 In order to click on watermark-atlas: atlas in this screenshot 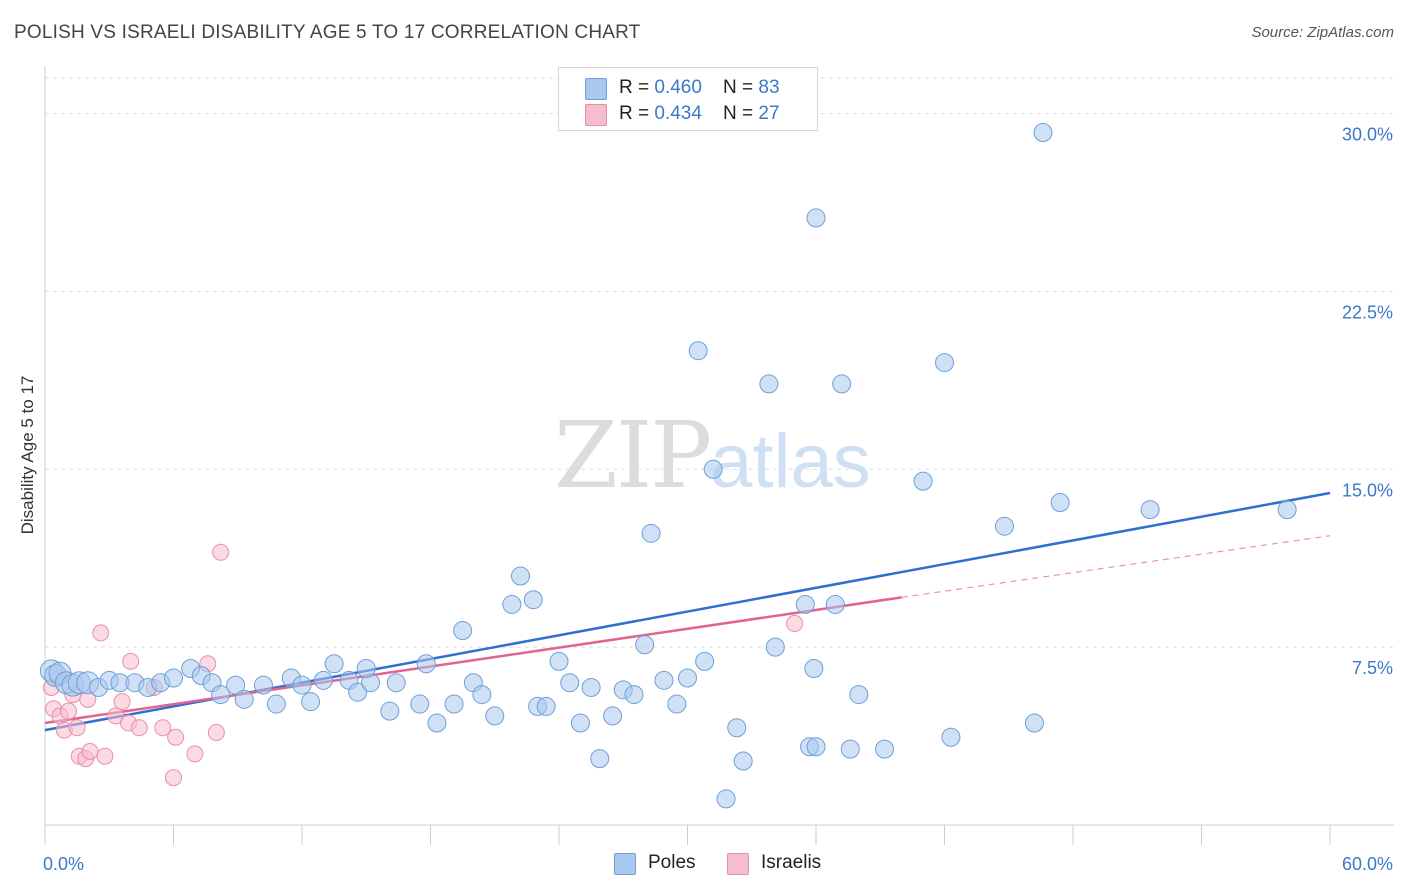, I will do `click(790, 461)`.